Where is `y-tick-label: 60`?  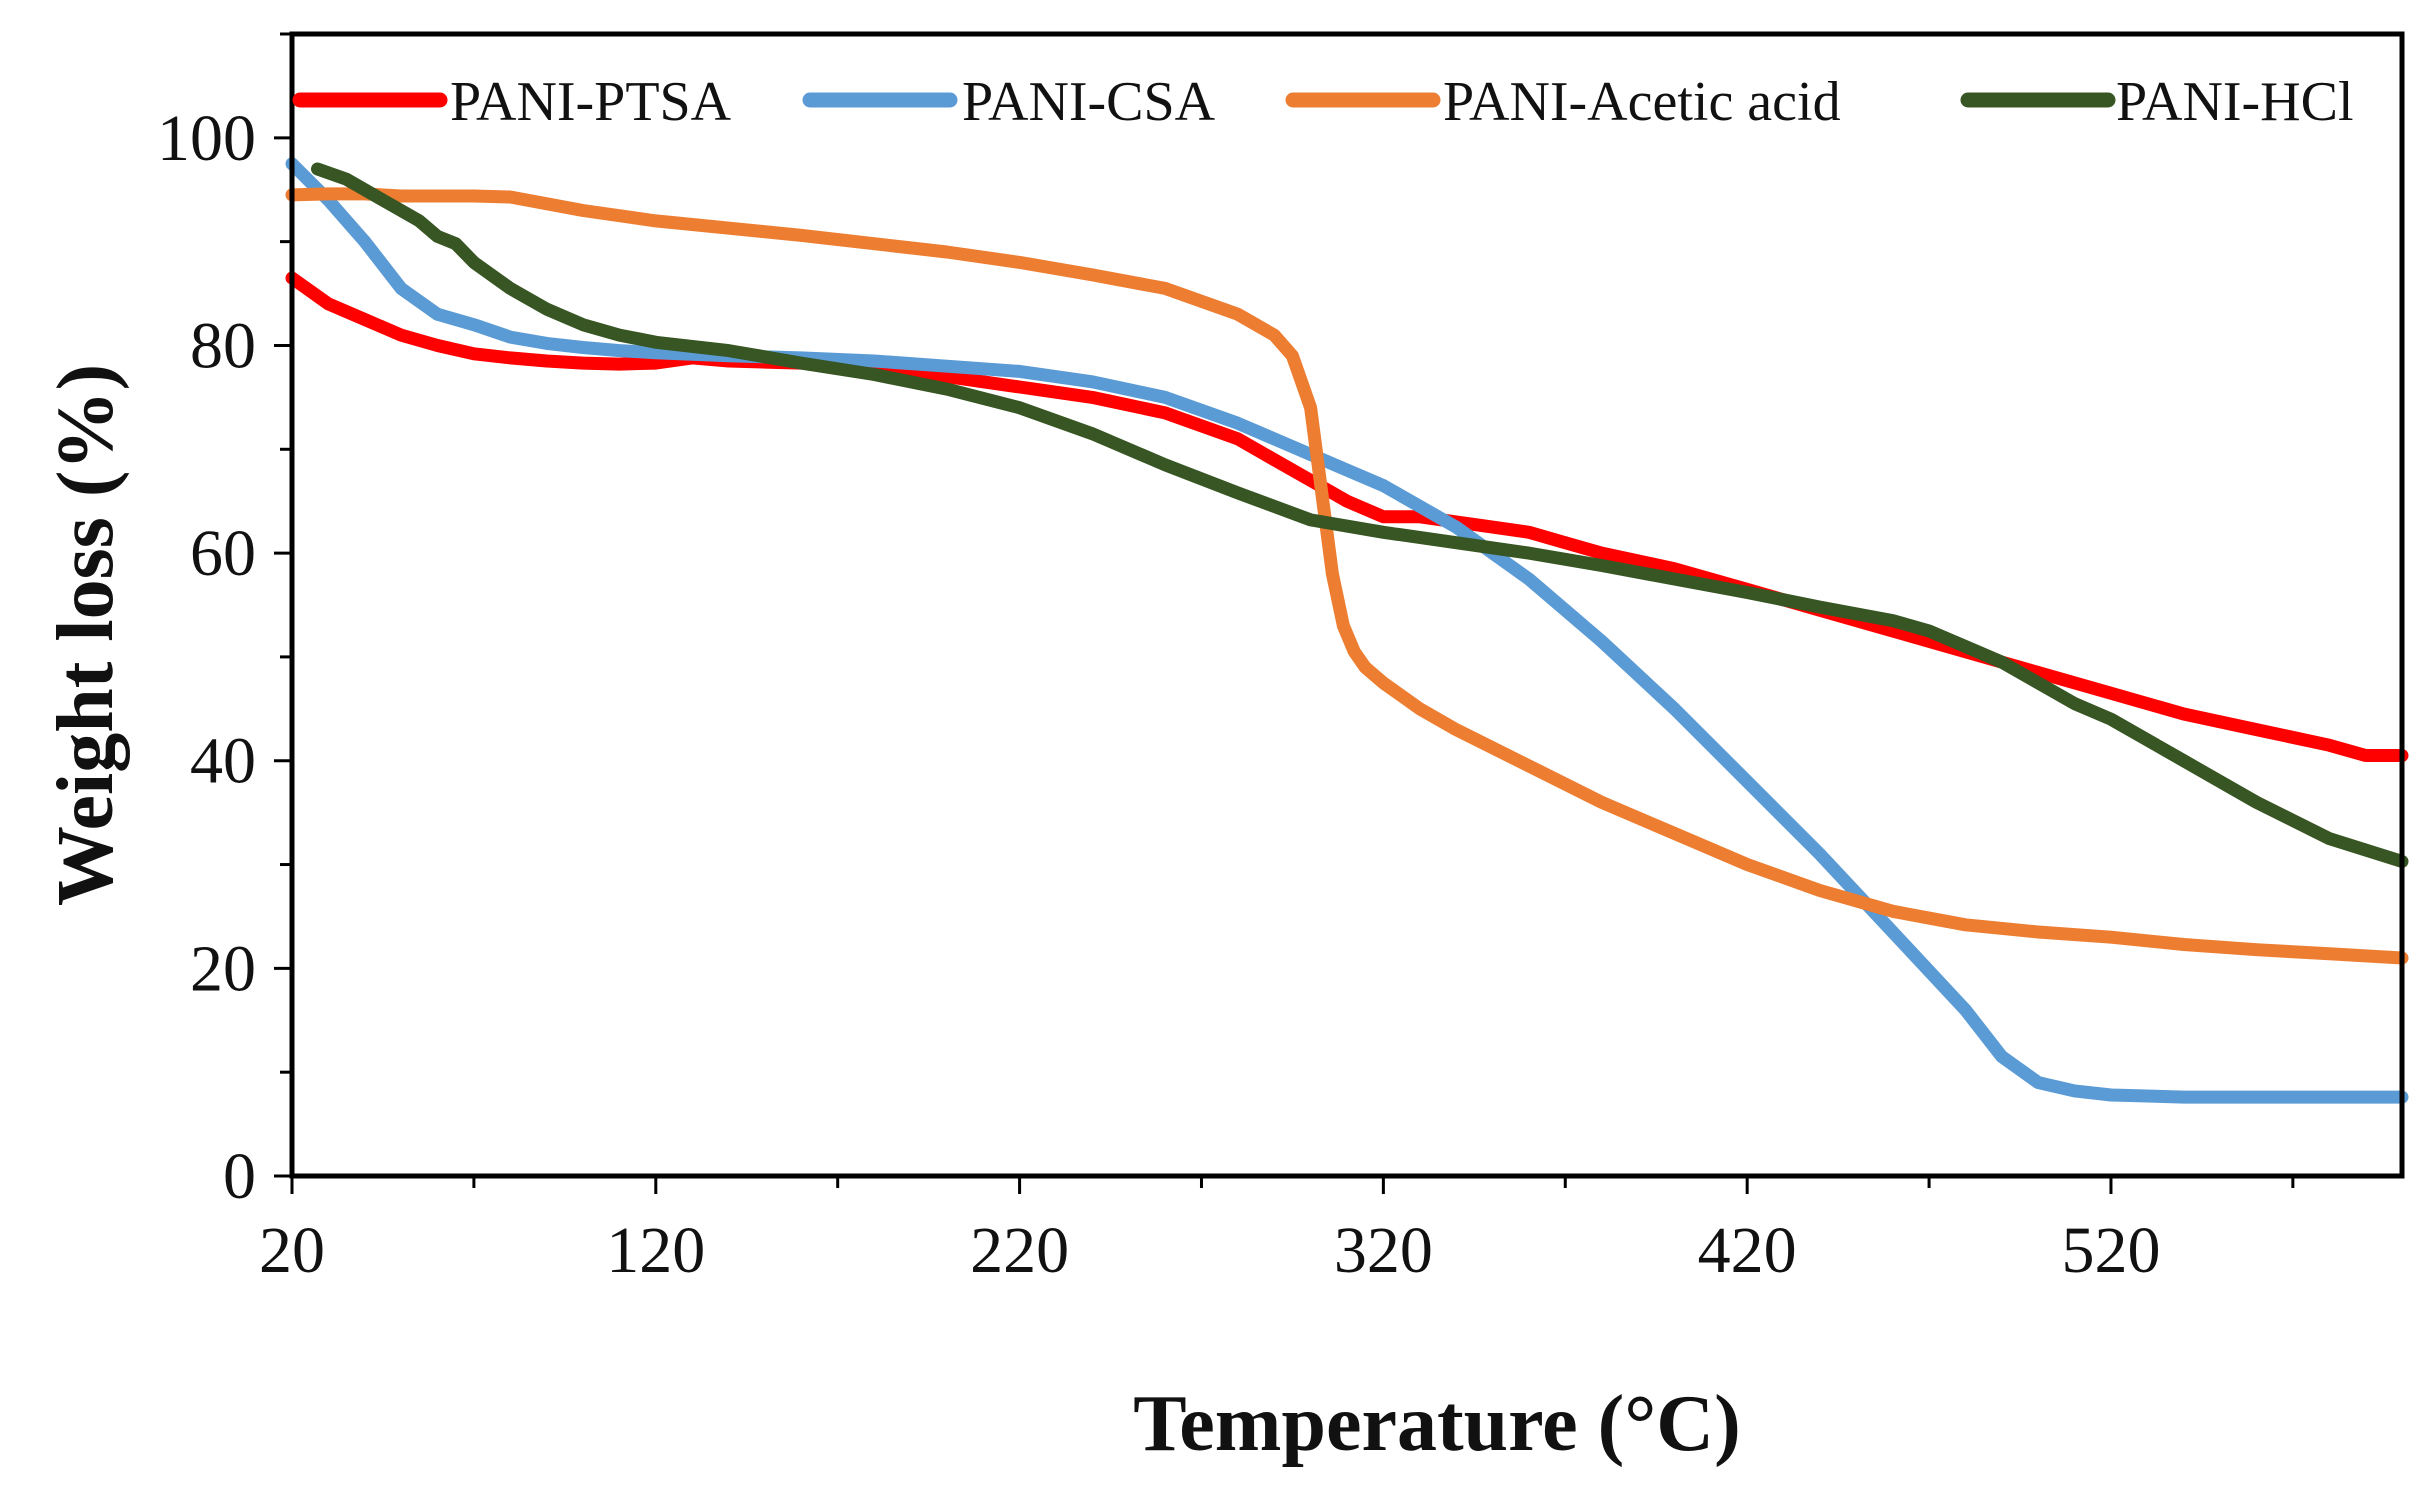 y-tick-label: 60 is located at coordinates (223, 553).